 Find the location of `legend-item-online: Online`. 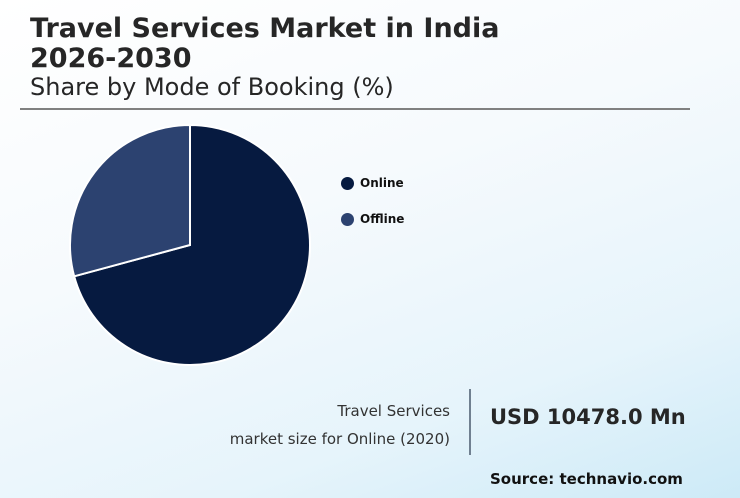

legend-item-online: Online is located at coordinates (372, 183).